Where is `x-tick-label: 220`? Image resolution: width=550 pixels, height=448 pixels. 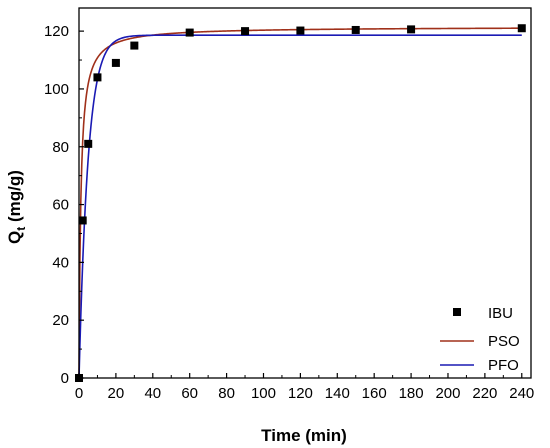
x-tick-label: 220 is located at coordinates (484, 393).